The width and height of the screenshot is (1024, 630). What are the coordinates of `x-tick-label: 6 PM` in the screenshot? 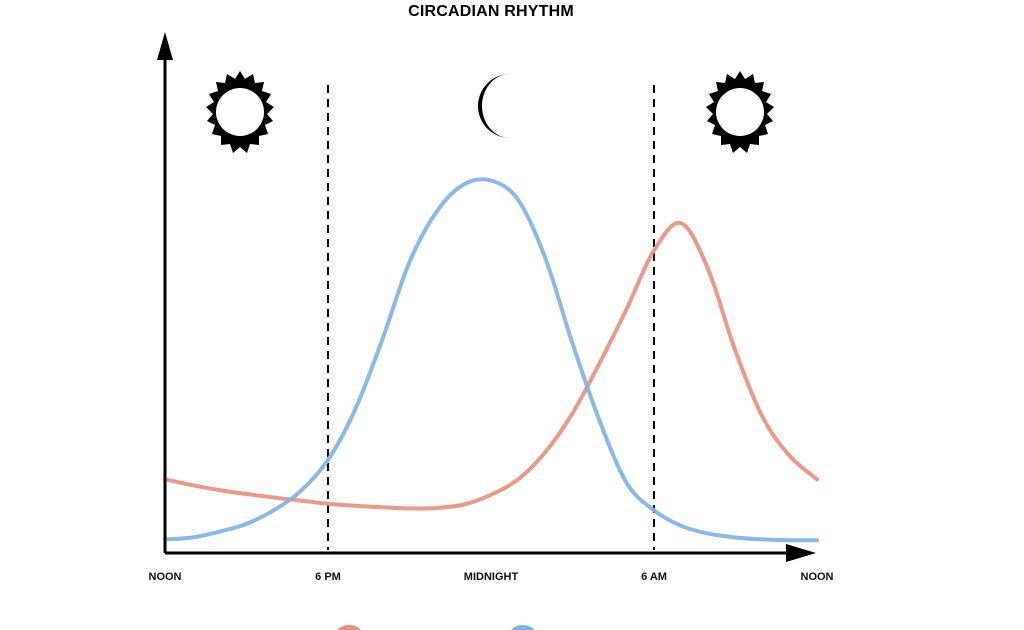 It's located at (328, 577).